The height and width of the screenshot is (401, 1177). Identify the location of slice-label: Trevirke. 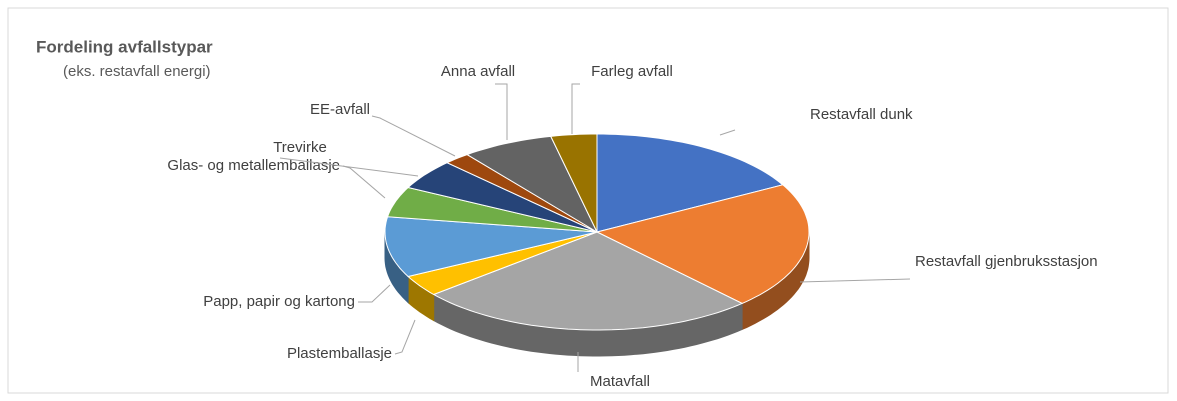
(300, 147).